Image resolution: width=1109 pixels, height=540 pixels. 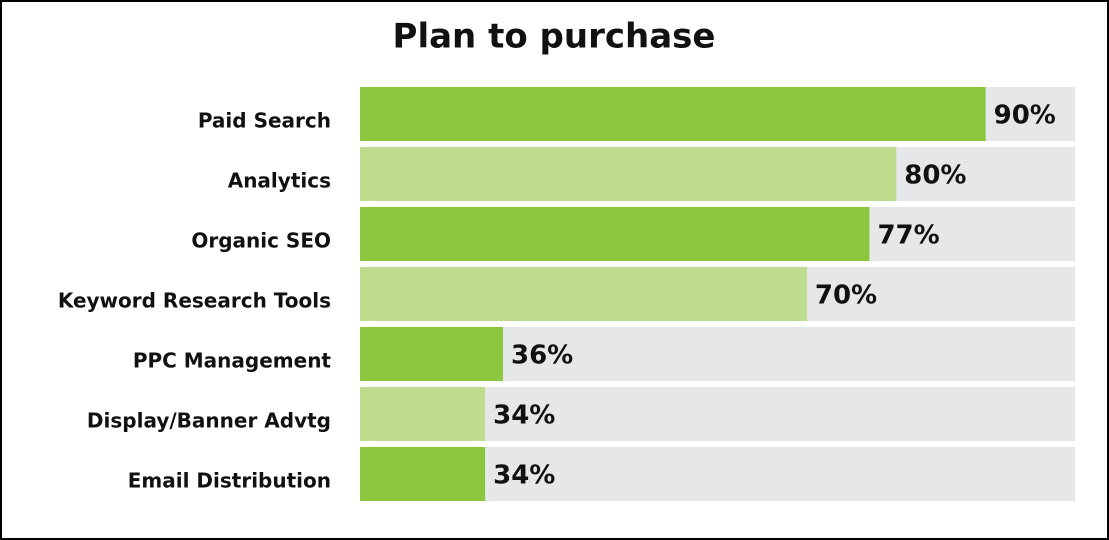 What do you see at coordinates (846, 296) in the screenshot?
I see `value-label: 70%` at bounding box center [846, 296].